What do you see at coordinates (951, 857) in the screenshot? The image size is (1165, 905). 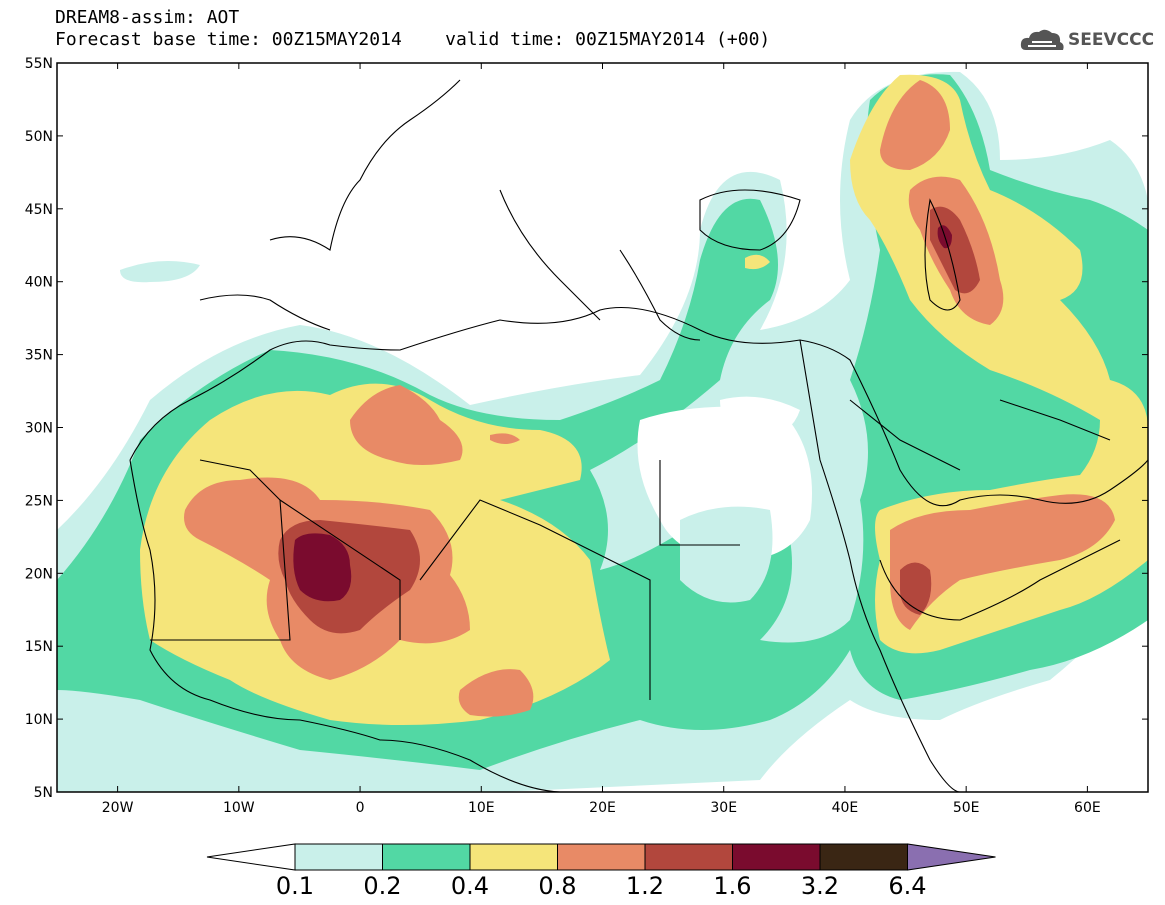 I see `colorbar-over-arrow` at bounding box center [951, 857].